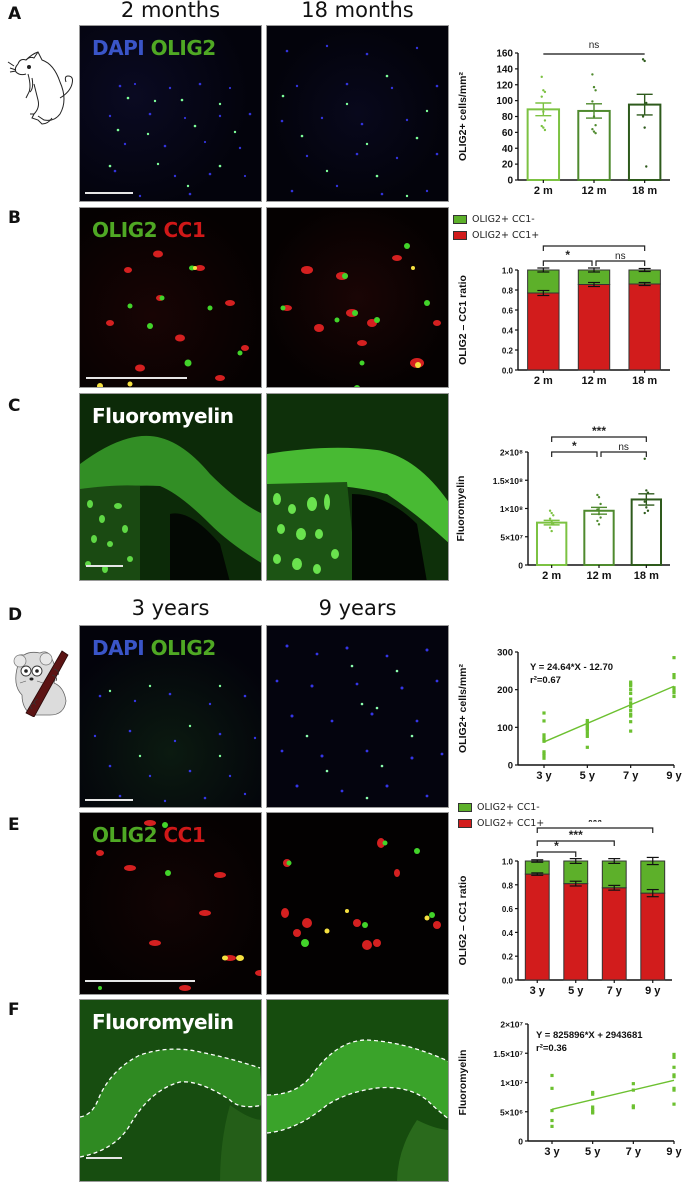 The width and height of the screenshot is (694, 1186). What do you see at coordinates (163, 416) in the screenshot?
I see `stain-label: Fluoromyelin` at bounding box center [163, 416].